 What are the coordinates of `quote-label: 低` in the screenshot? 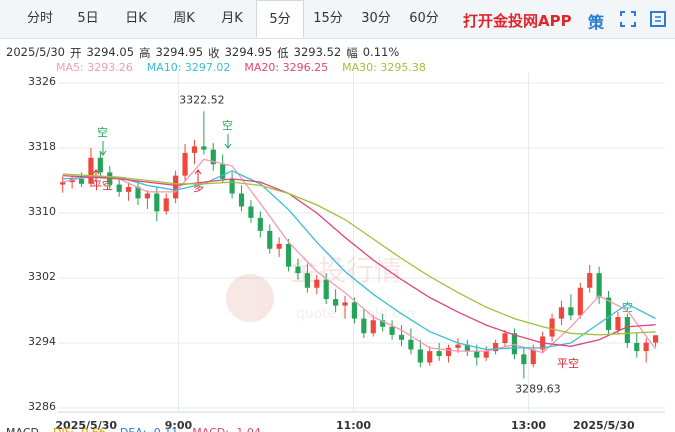 It's located at (283, 53).